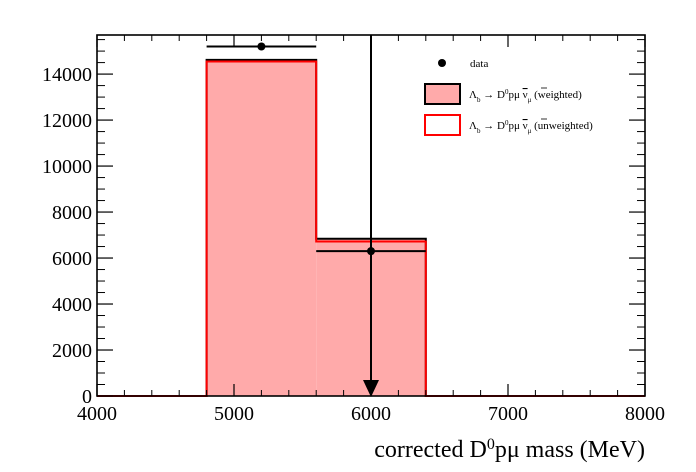 This screenshot has height=472, width=696. Describe the element at coordinates (645, 414) in the screenshot. I see `x-tick-label-4: 8000` at that location.